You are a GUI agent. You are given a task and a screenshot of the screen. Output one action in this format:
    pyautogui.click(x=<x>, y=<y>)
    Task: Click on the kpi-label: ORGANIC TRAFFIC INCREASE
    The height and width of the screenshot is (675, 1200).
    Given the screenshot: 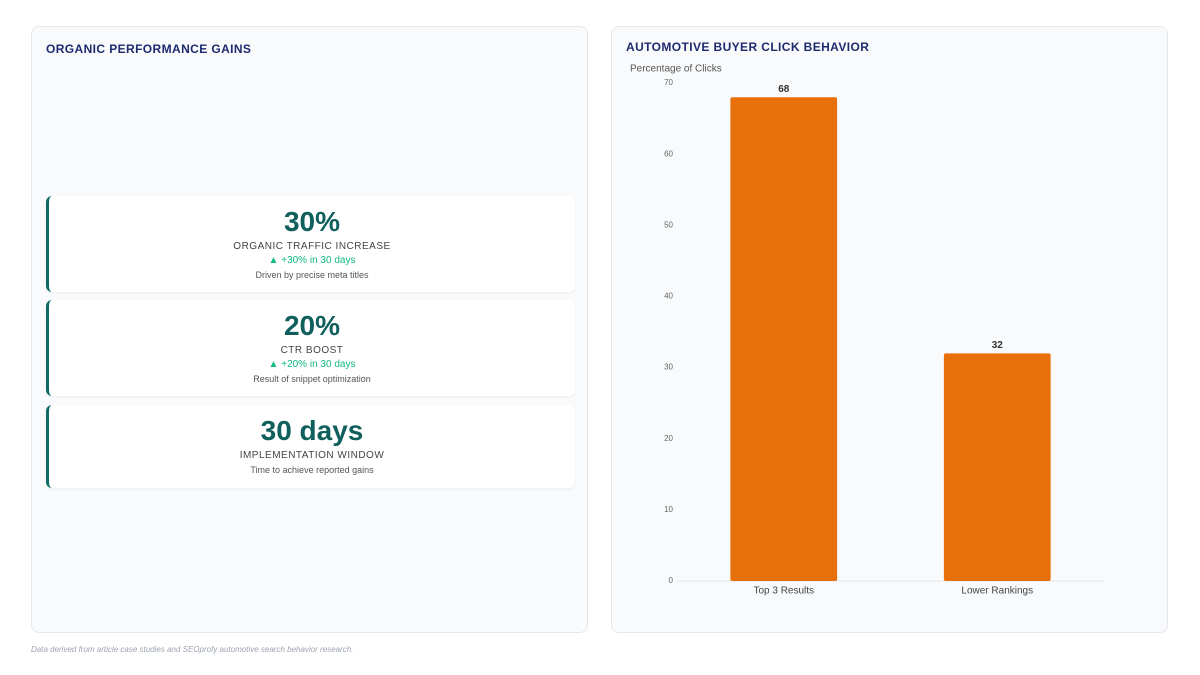 What is the action you would take?
    pyautogui.click(x=312, y=246)
    